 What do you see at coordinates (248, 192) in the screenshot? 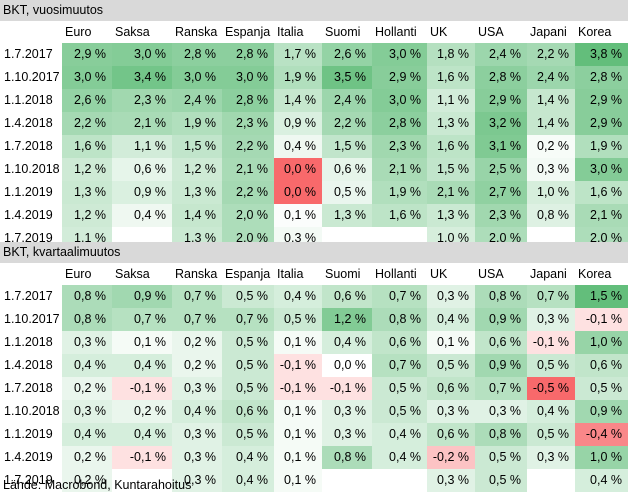
I see `heatmap-cell: 2,2 %` at bounding box center [248, 192].